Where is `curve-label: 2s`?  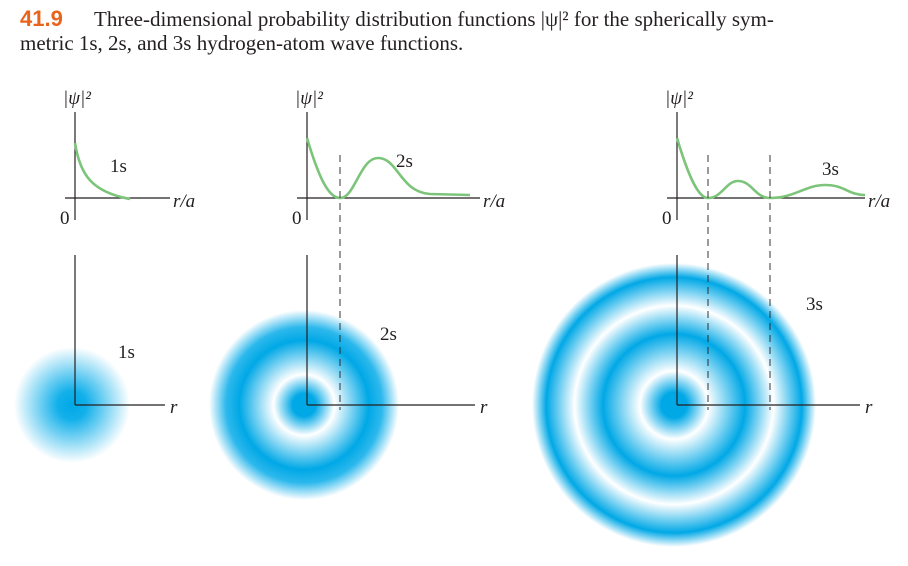 curve-label: 2s is located at coordinates (404, 161).